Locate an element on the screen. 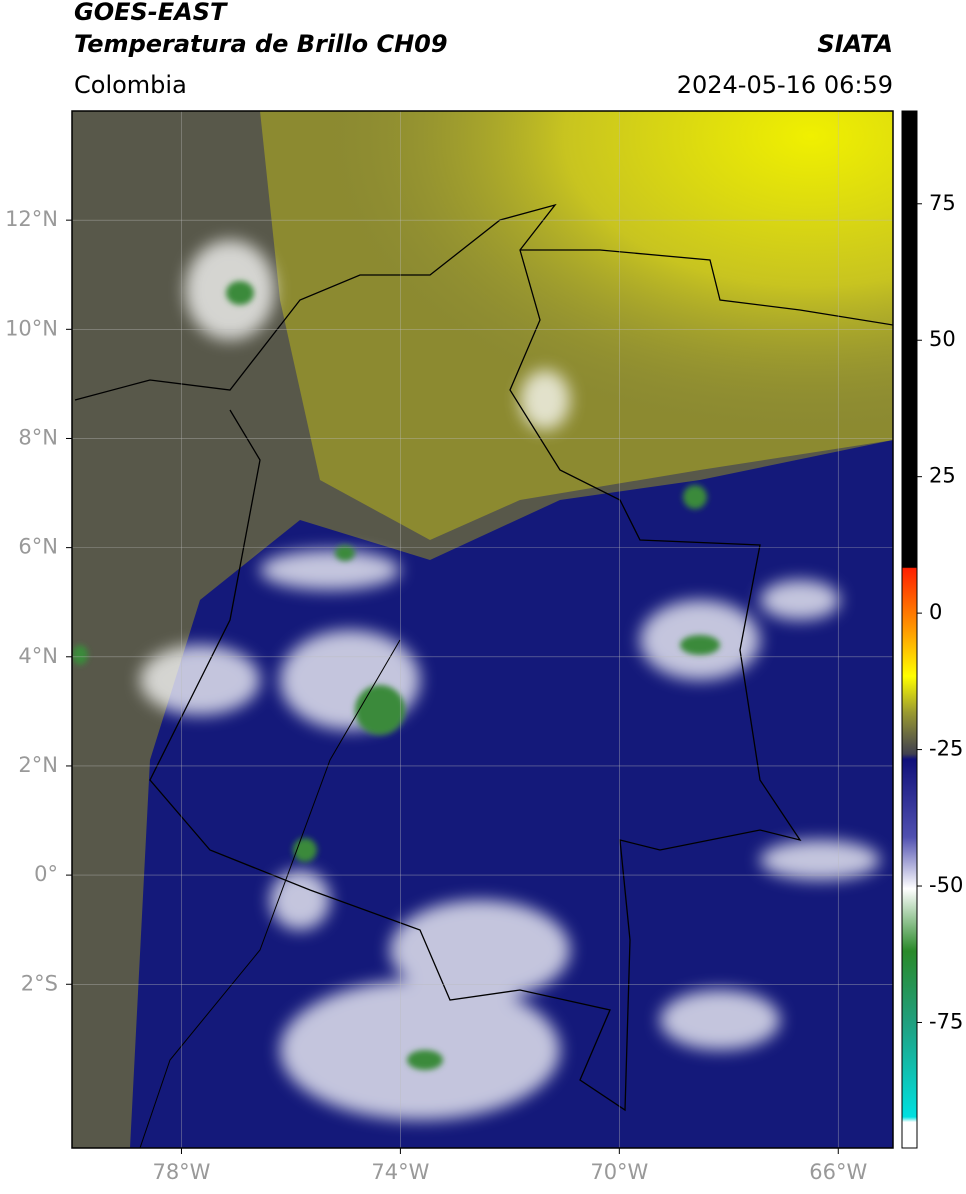 This screenshot has width=966, height=1194. x-tick-label: 74°W is located at coordinates (400, 1172).